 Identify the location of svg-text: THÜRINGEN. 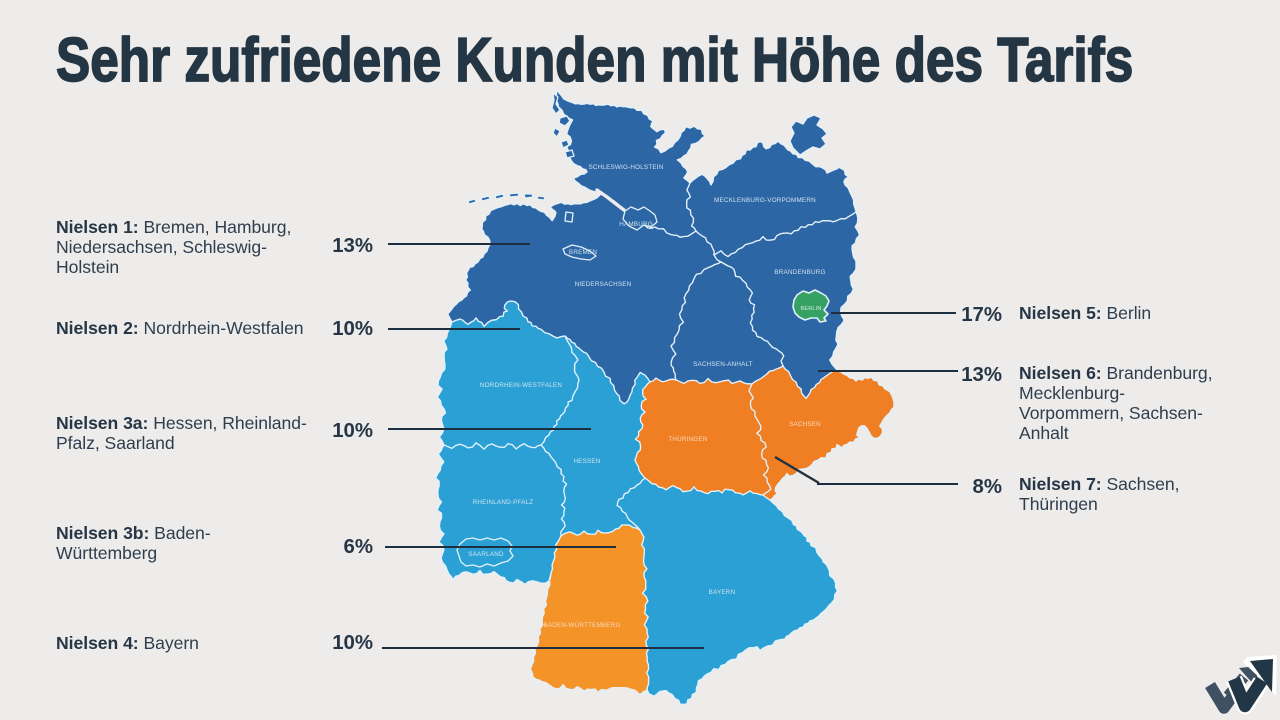
(687, 439).